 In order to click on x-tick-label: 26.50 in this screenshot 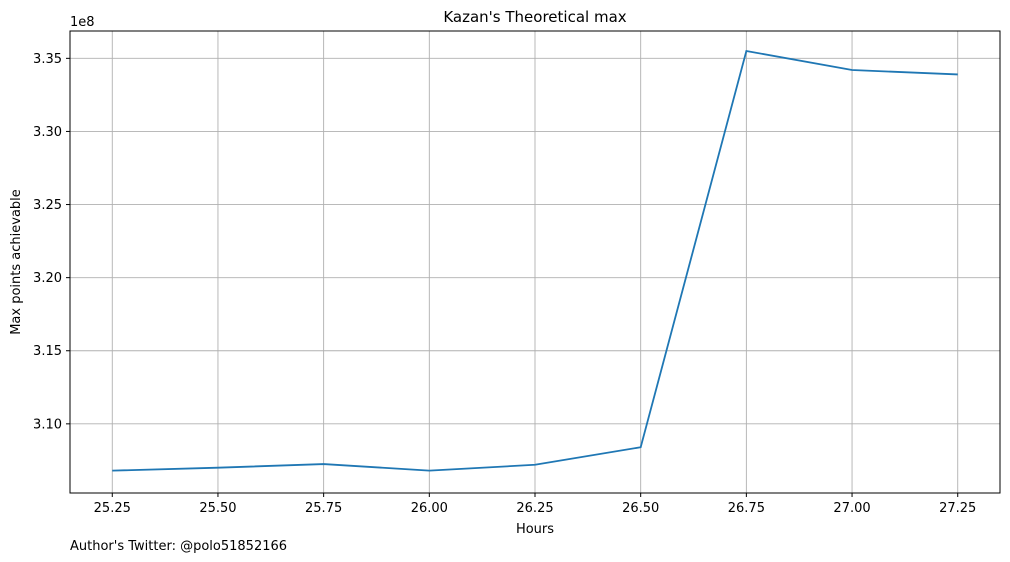, I will do `click(640, 508)`.